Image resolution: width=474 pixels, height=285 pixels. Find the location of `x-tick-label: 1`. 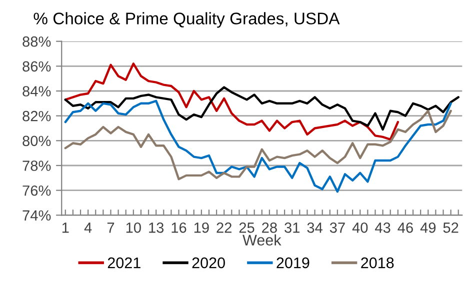

x-tick-label: 1 is located at coordinates (65, 227).